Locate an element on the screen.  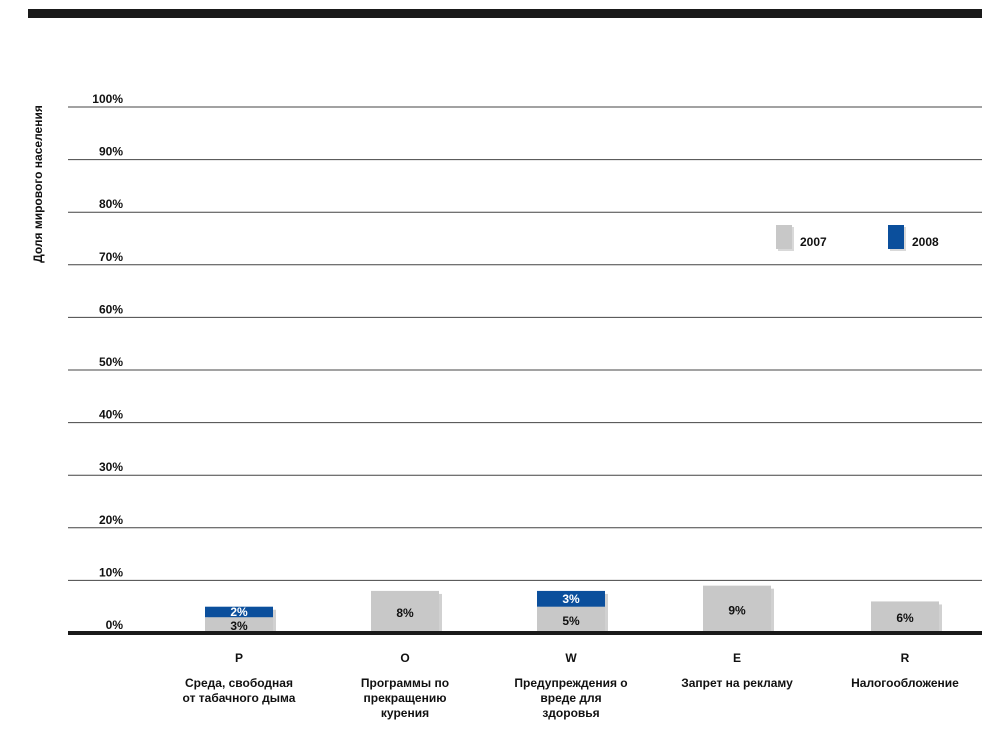
data-label-2008: 2% is located at coordinates (239, 612).